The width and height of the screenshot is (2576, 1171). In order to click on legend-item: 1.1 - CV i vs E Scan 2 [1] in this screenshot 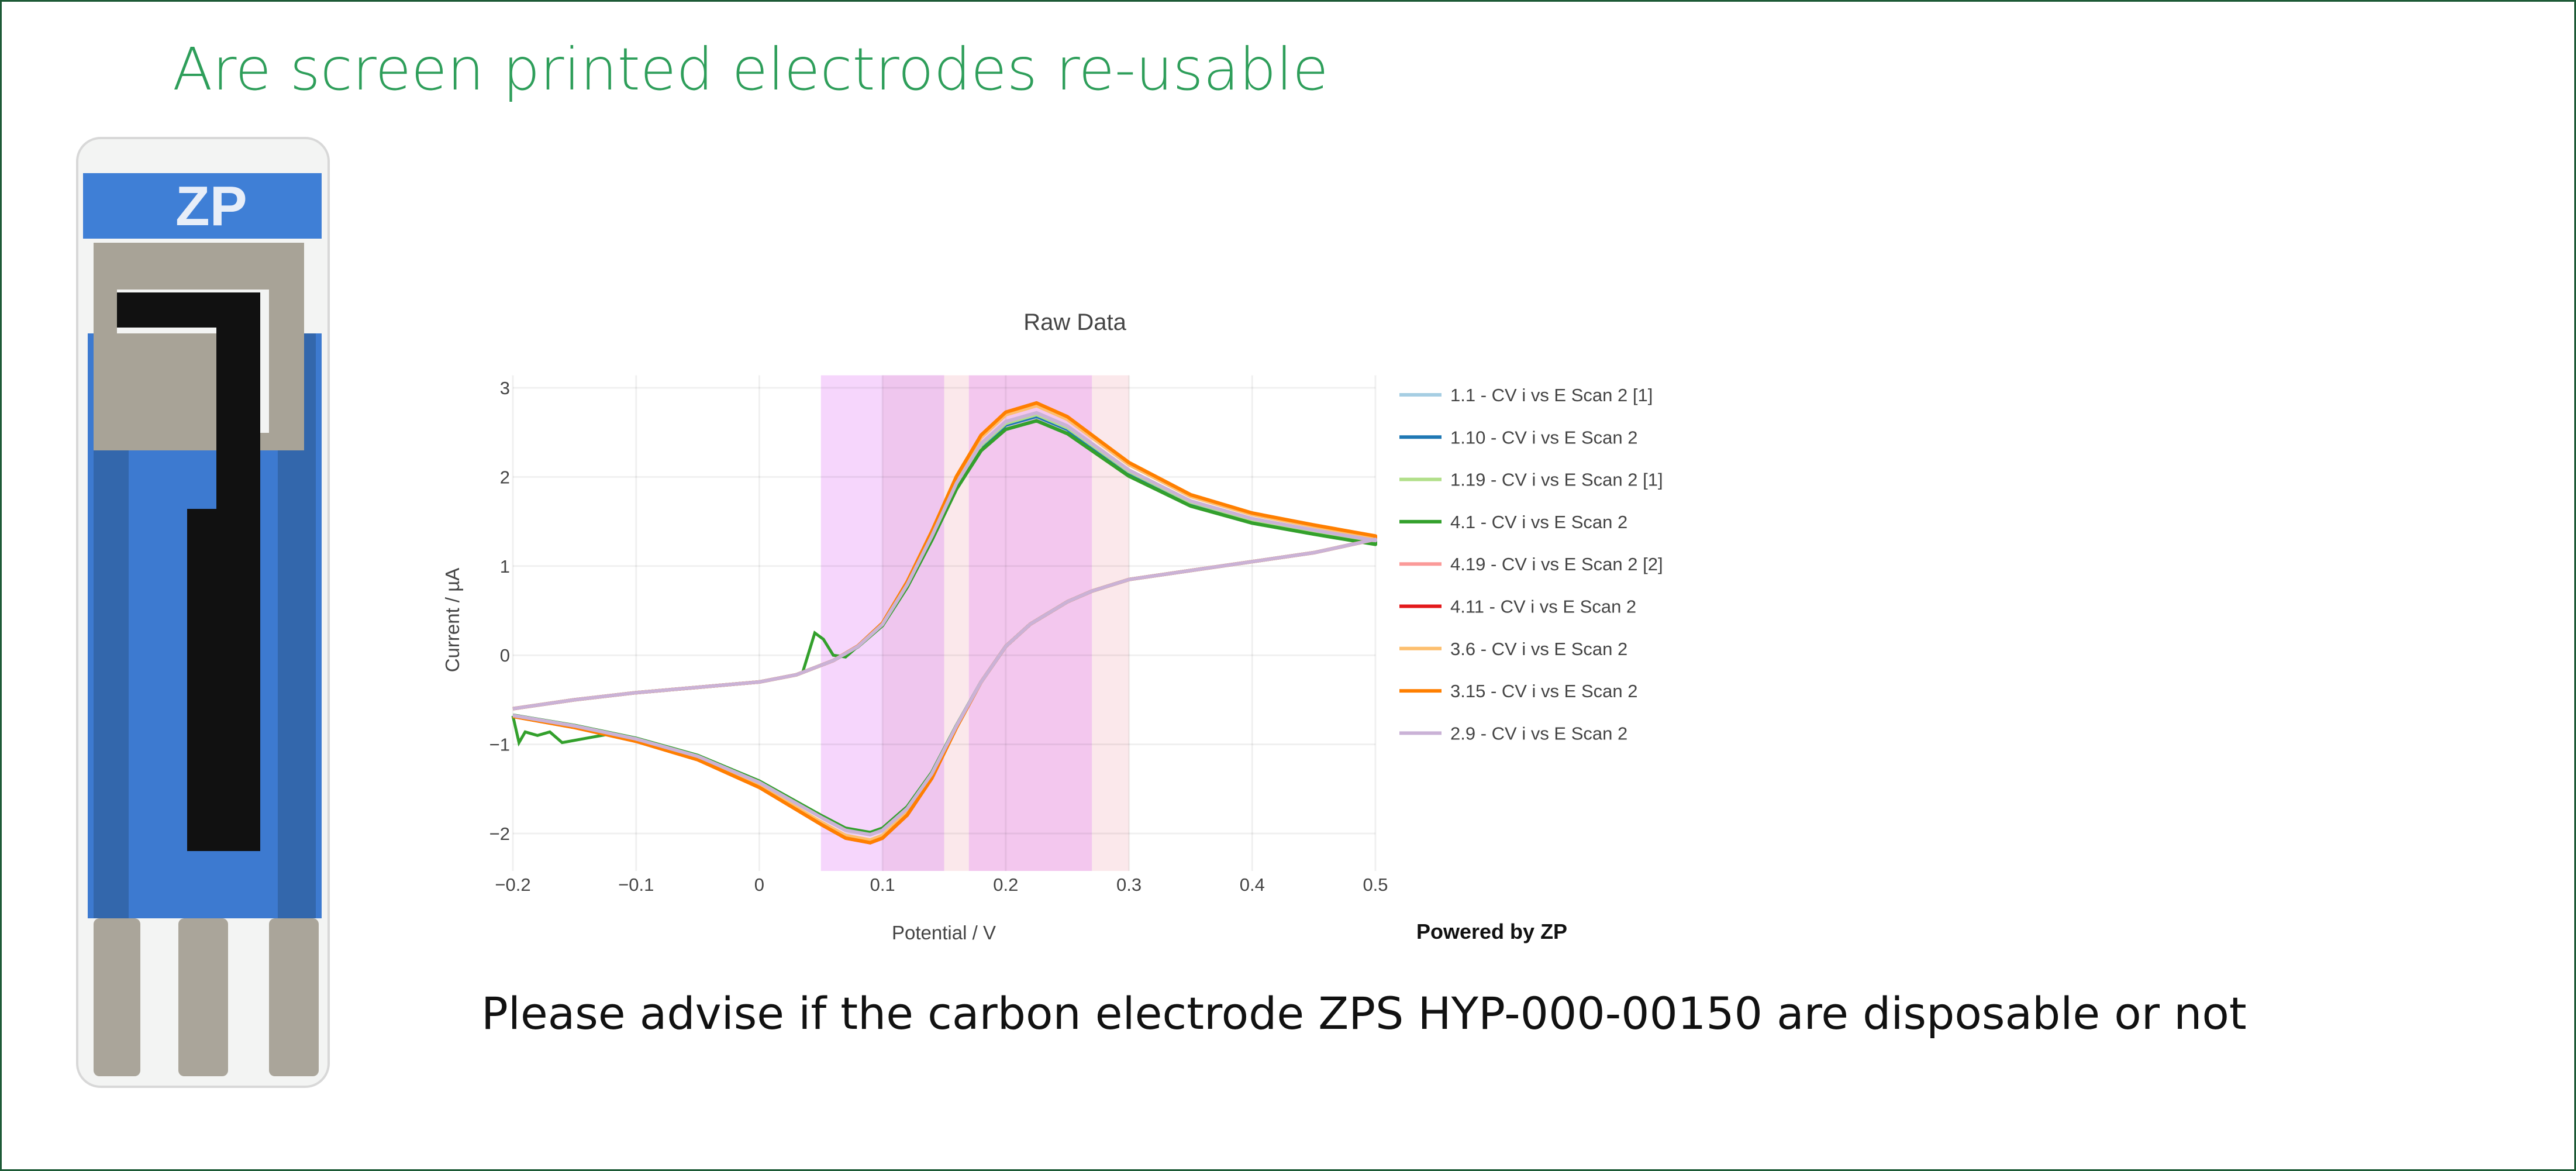, I will do `click(1526, 395)`.